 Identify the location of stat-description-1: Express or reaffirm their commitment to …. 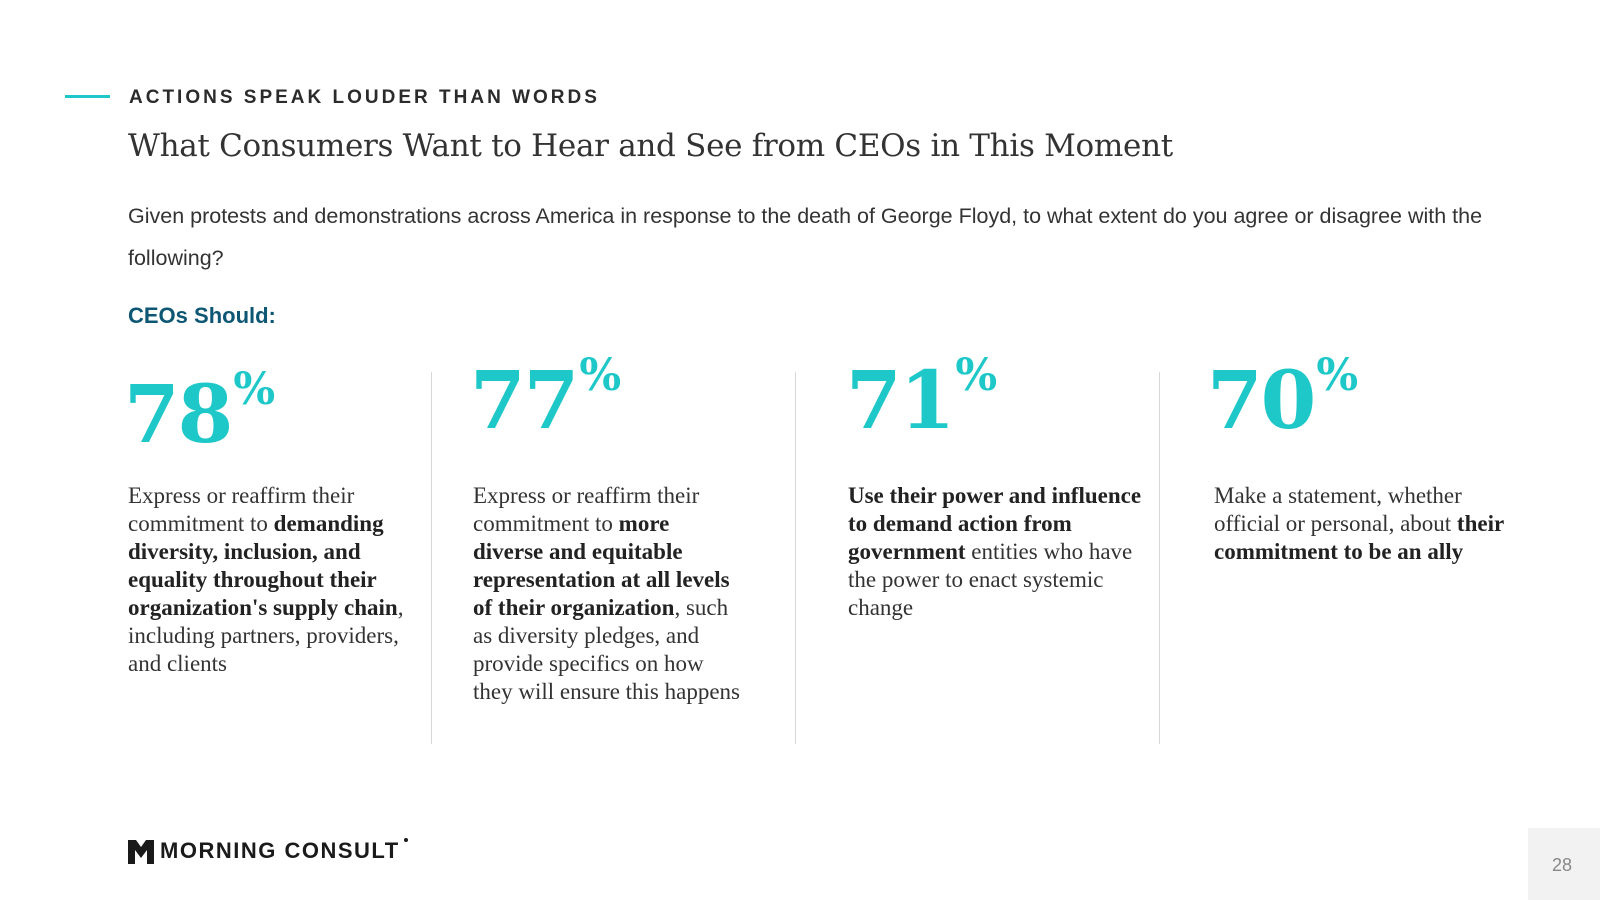
(267, 580).